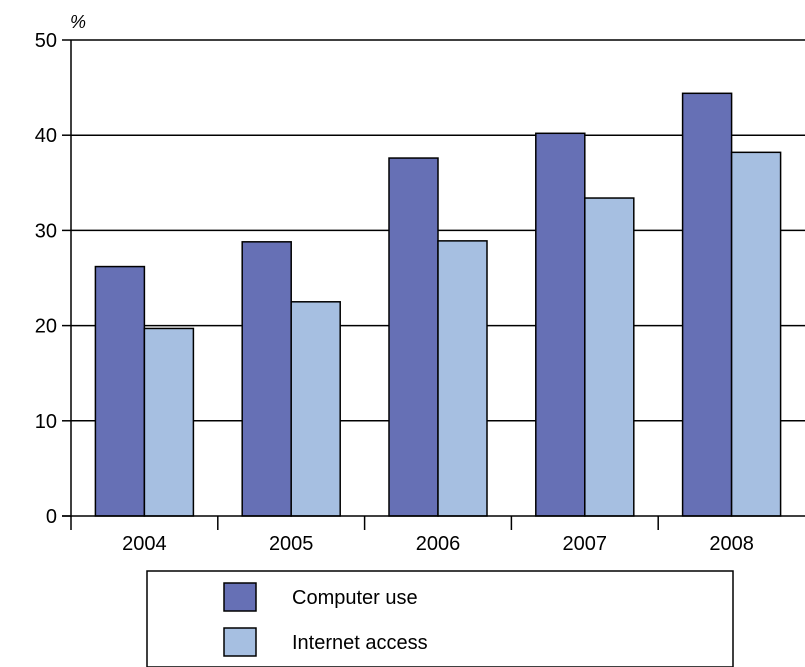 The height and width of the screenshot is (667, 805). What do you see at coordinates (440, 618) in the screenshot?
I see `legend: Computer use Internet access` at bounding box center [440, 618].